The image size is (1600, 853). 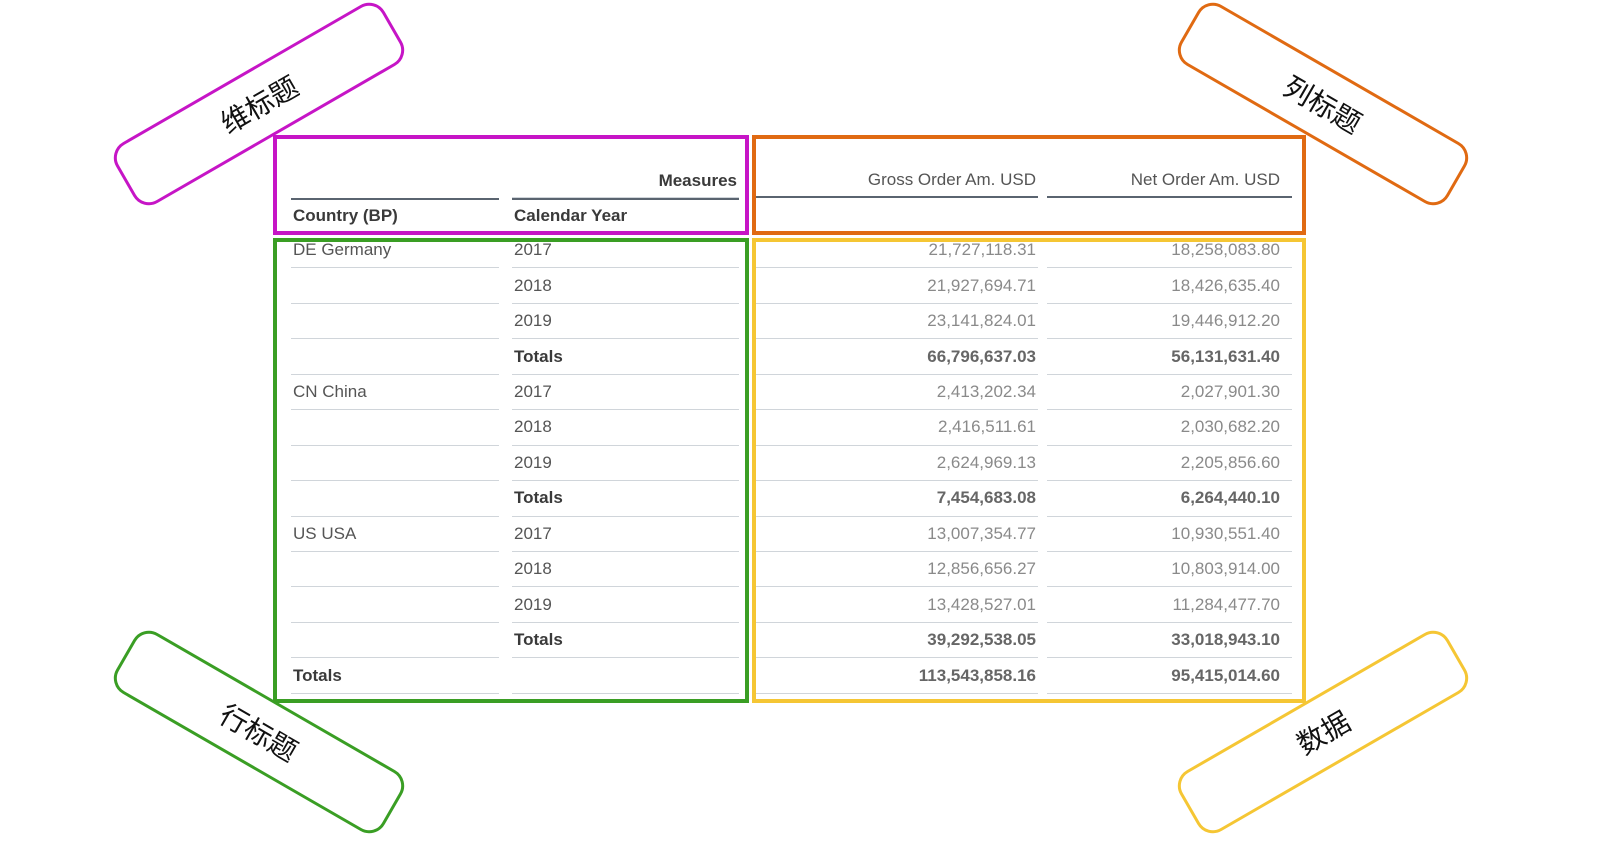 What do you see at coordinates (1324, 733) in the screenshot?
I see `data-callout-label: 数据` at bounding box center [1324, 733].